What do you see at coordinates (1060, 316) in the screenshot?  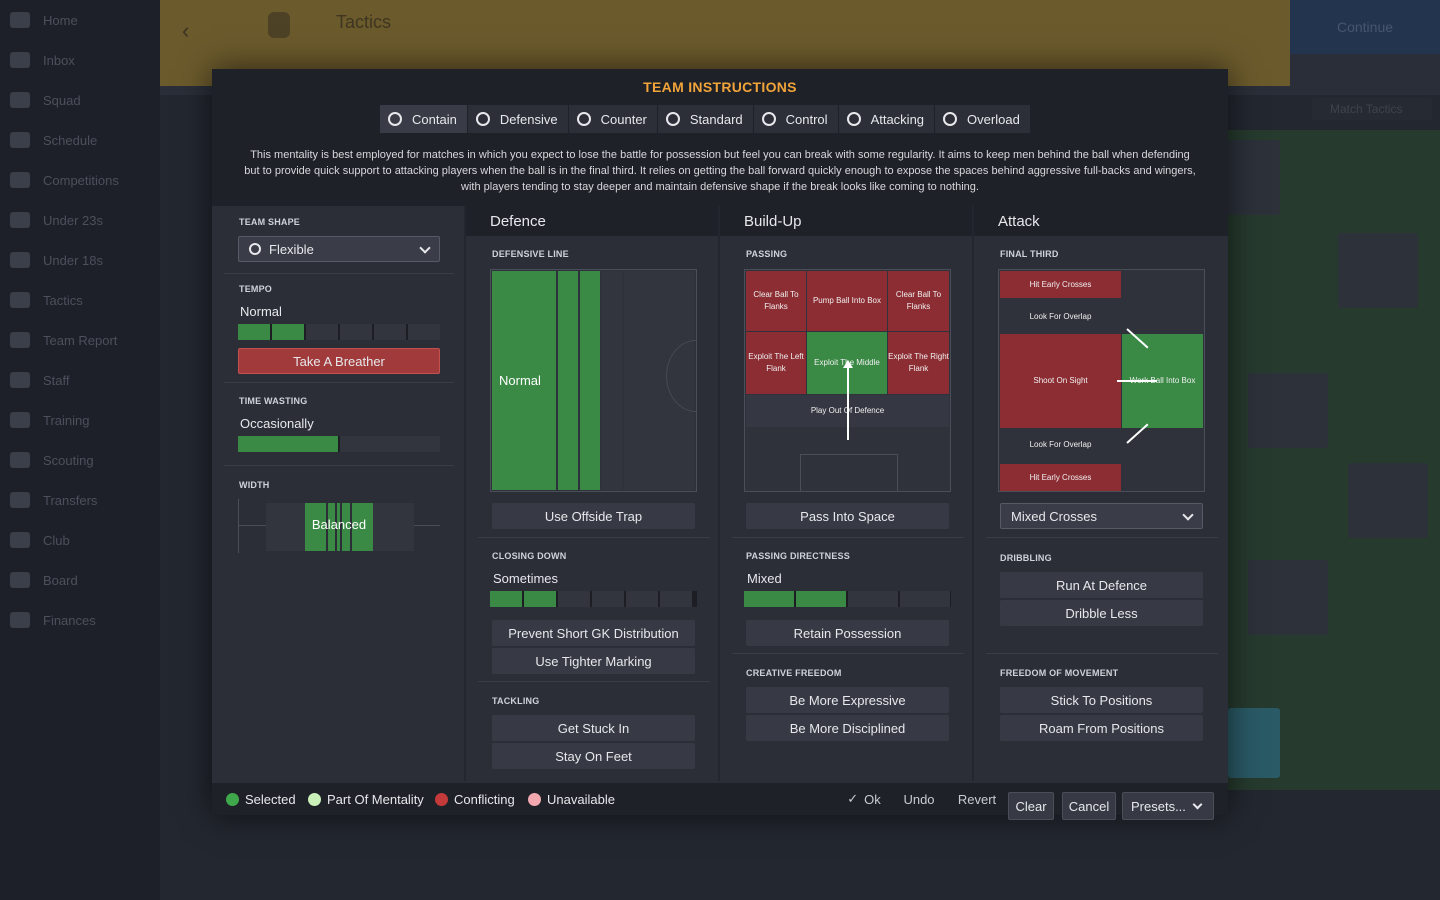 I see `look-for-overlap-top: Look For Overlap` at bounding box center [1060, 316].